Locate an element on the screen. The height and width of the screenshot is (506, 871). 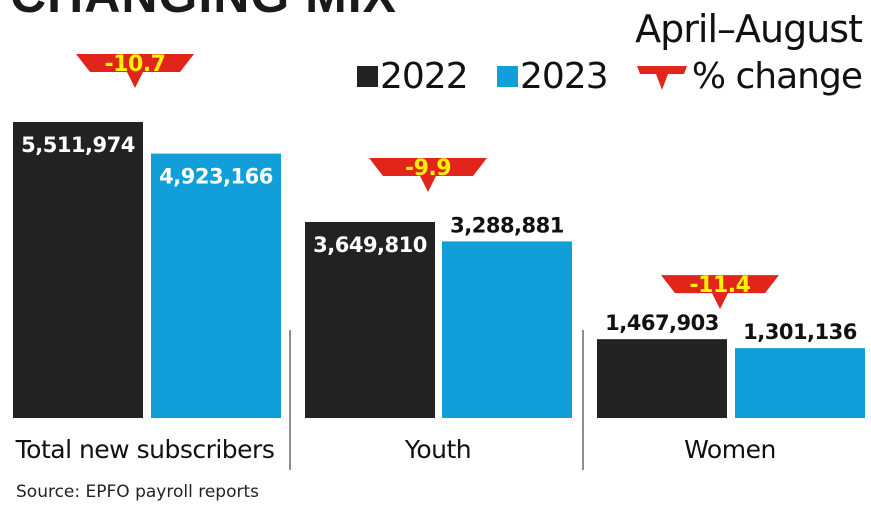
pct-change-label-3: -11.4 is located at coordinates (720, 285).